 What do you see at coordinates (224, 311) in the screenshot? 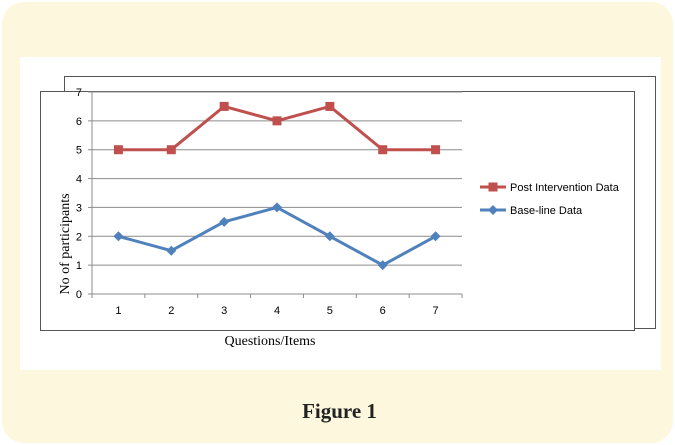
I see `x-tick-label: 3` at bounding box center [224, 311].